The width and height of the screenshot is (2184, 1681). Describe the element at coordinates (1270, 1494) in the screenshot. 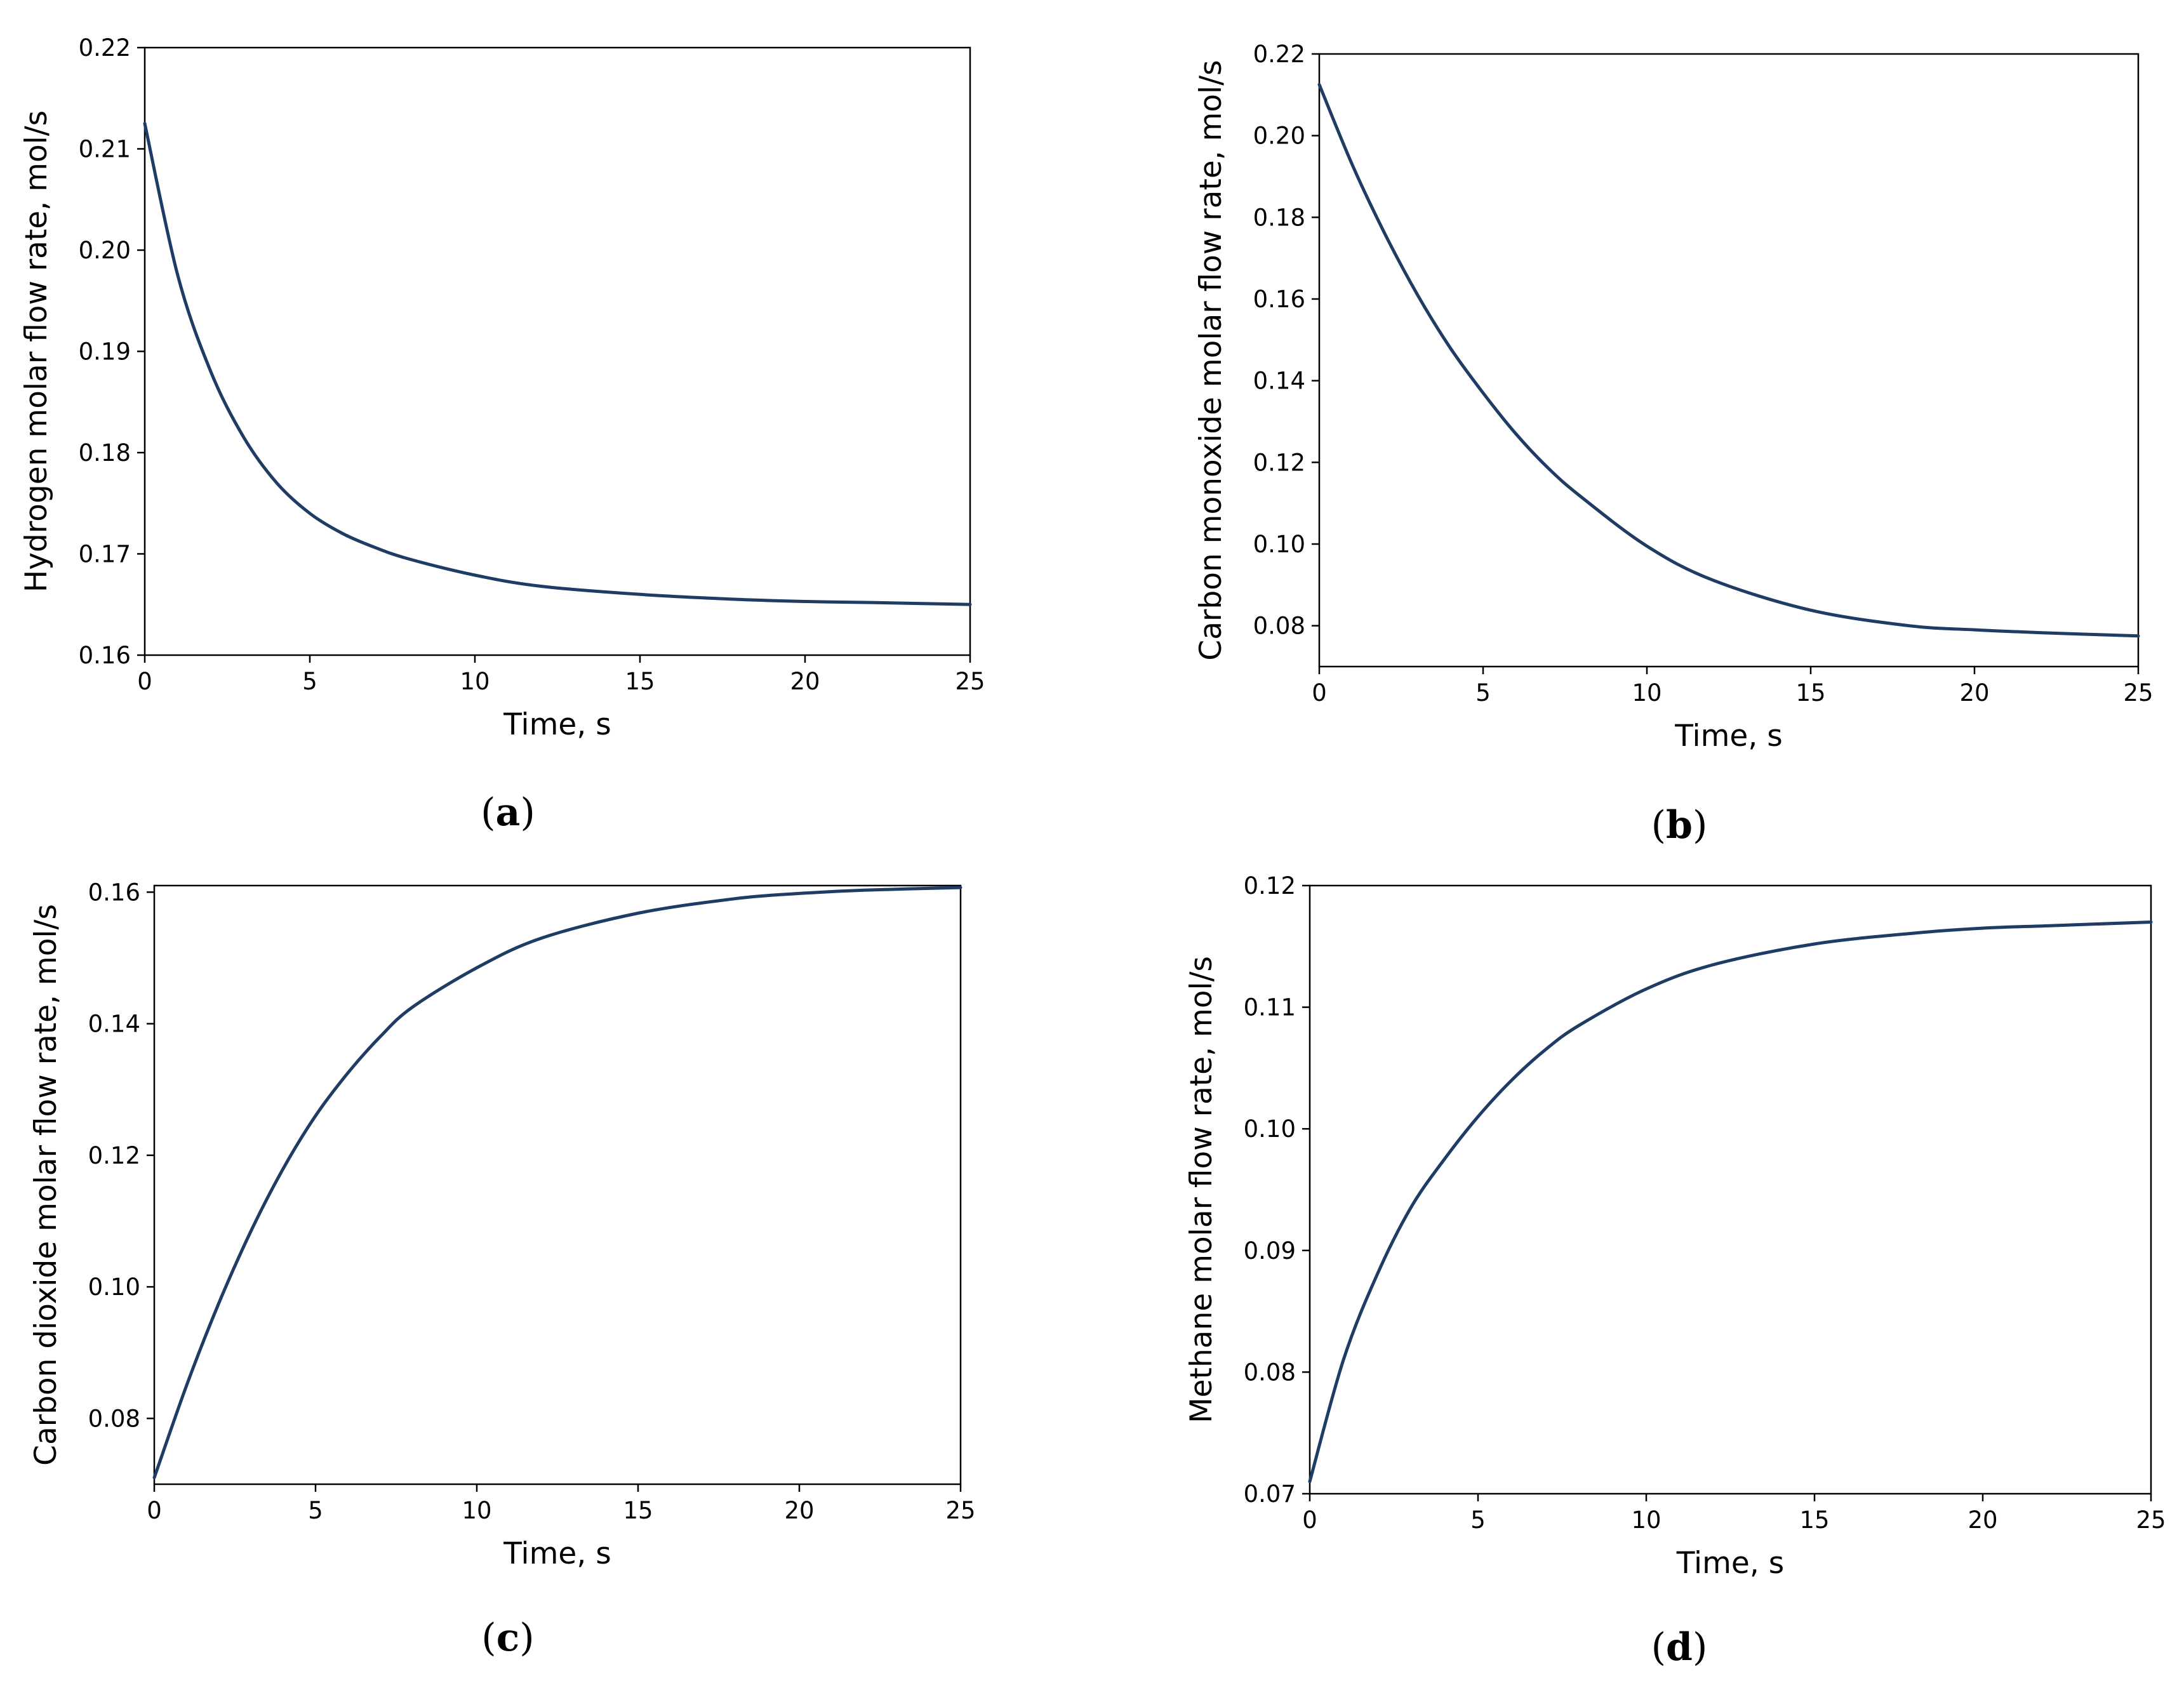

I see `y-tick-label: 0.07` at that location.